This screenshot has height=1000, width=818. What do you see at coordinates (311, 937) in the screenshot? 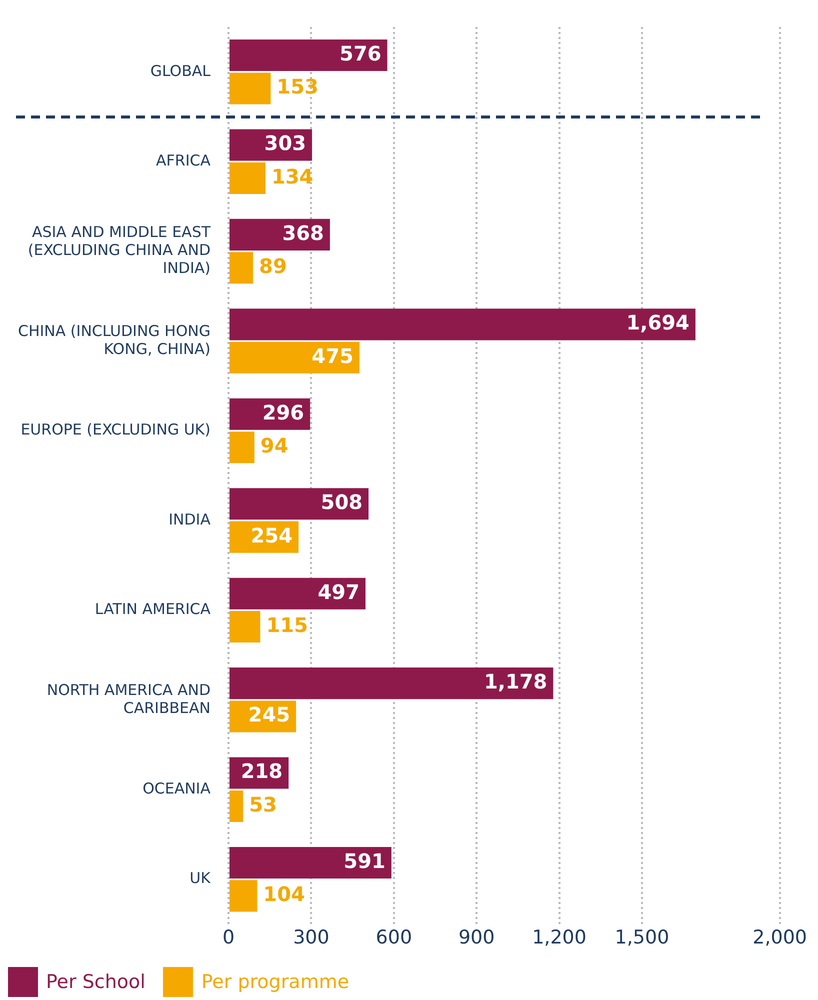
I see `x-tick-label: 300` at bounding box center [311, 937].